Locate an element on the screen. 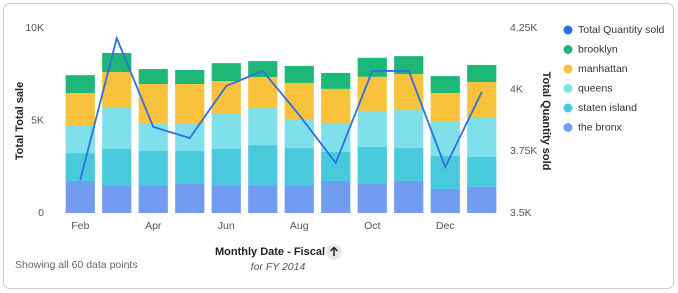 Image resolution: width=678 pixels, height=293 pixels. y-axis-title: Total Total sale is located at coordinates (20, 121).